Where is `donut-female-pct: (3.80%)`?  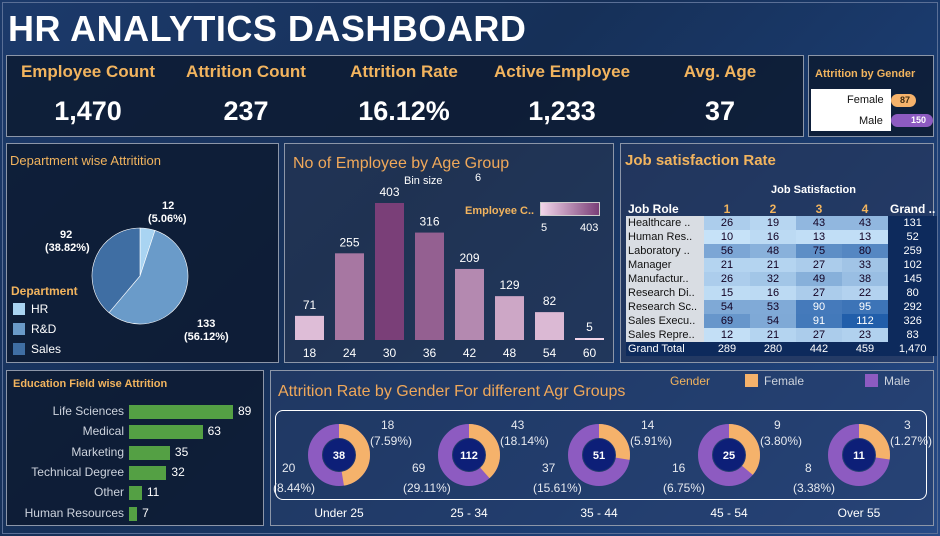 donut-female-pct: (3.80%) is located at coordinates (781, 441).